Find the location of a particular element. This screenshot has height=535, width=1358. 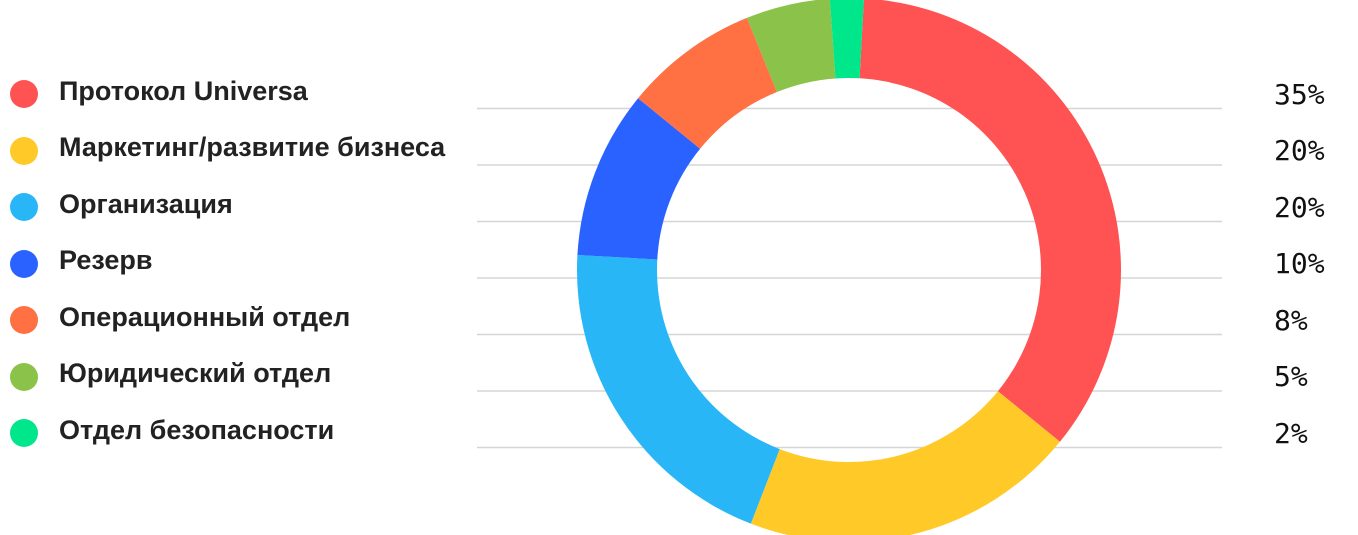

value-labels: 35% 20% 20% 10% 8% 5% 2% is located at coordinates (1299, 264).